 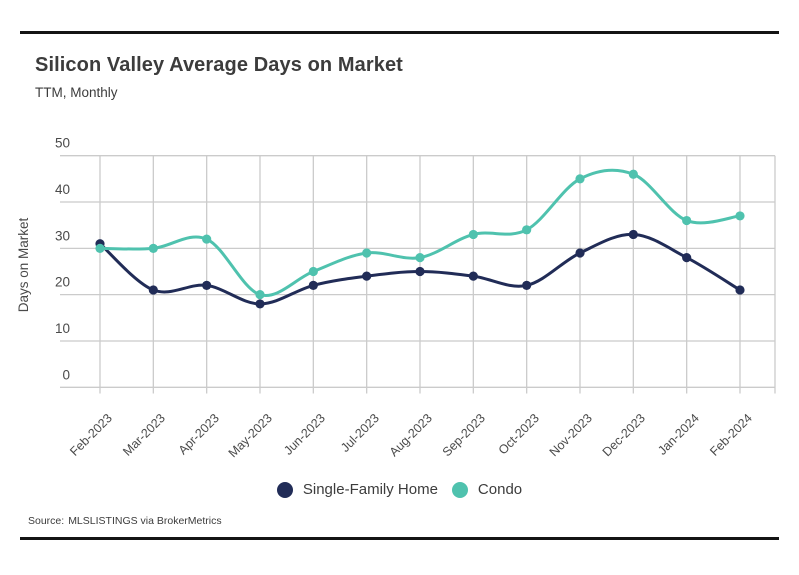 What do you see at coordinates (153, 290) in the screenshot?
I see `data-point-single-family-home-Mar-2023` at bounding box center [153, 290].